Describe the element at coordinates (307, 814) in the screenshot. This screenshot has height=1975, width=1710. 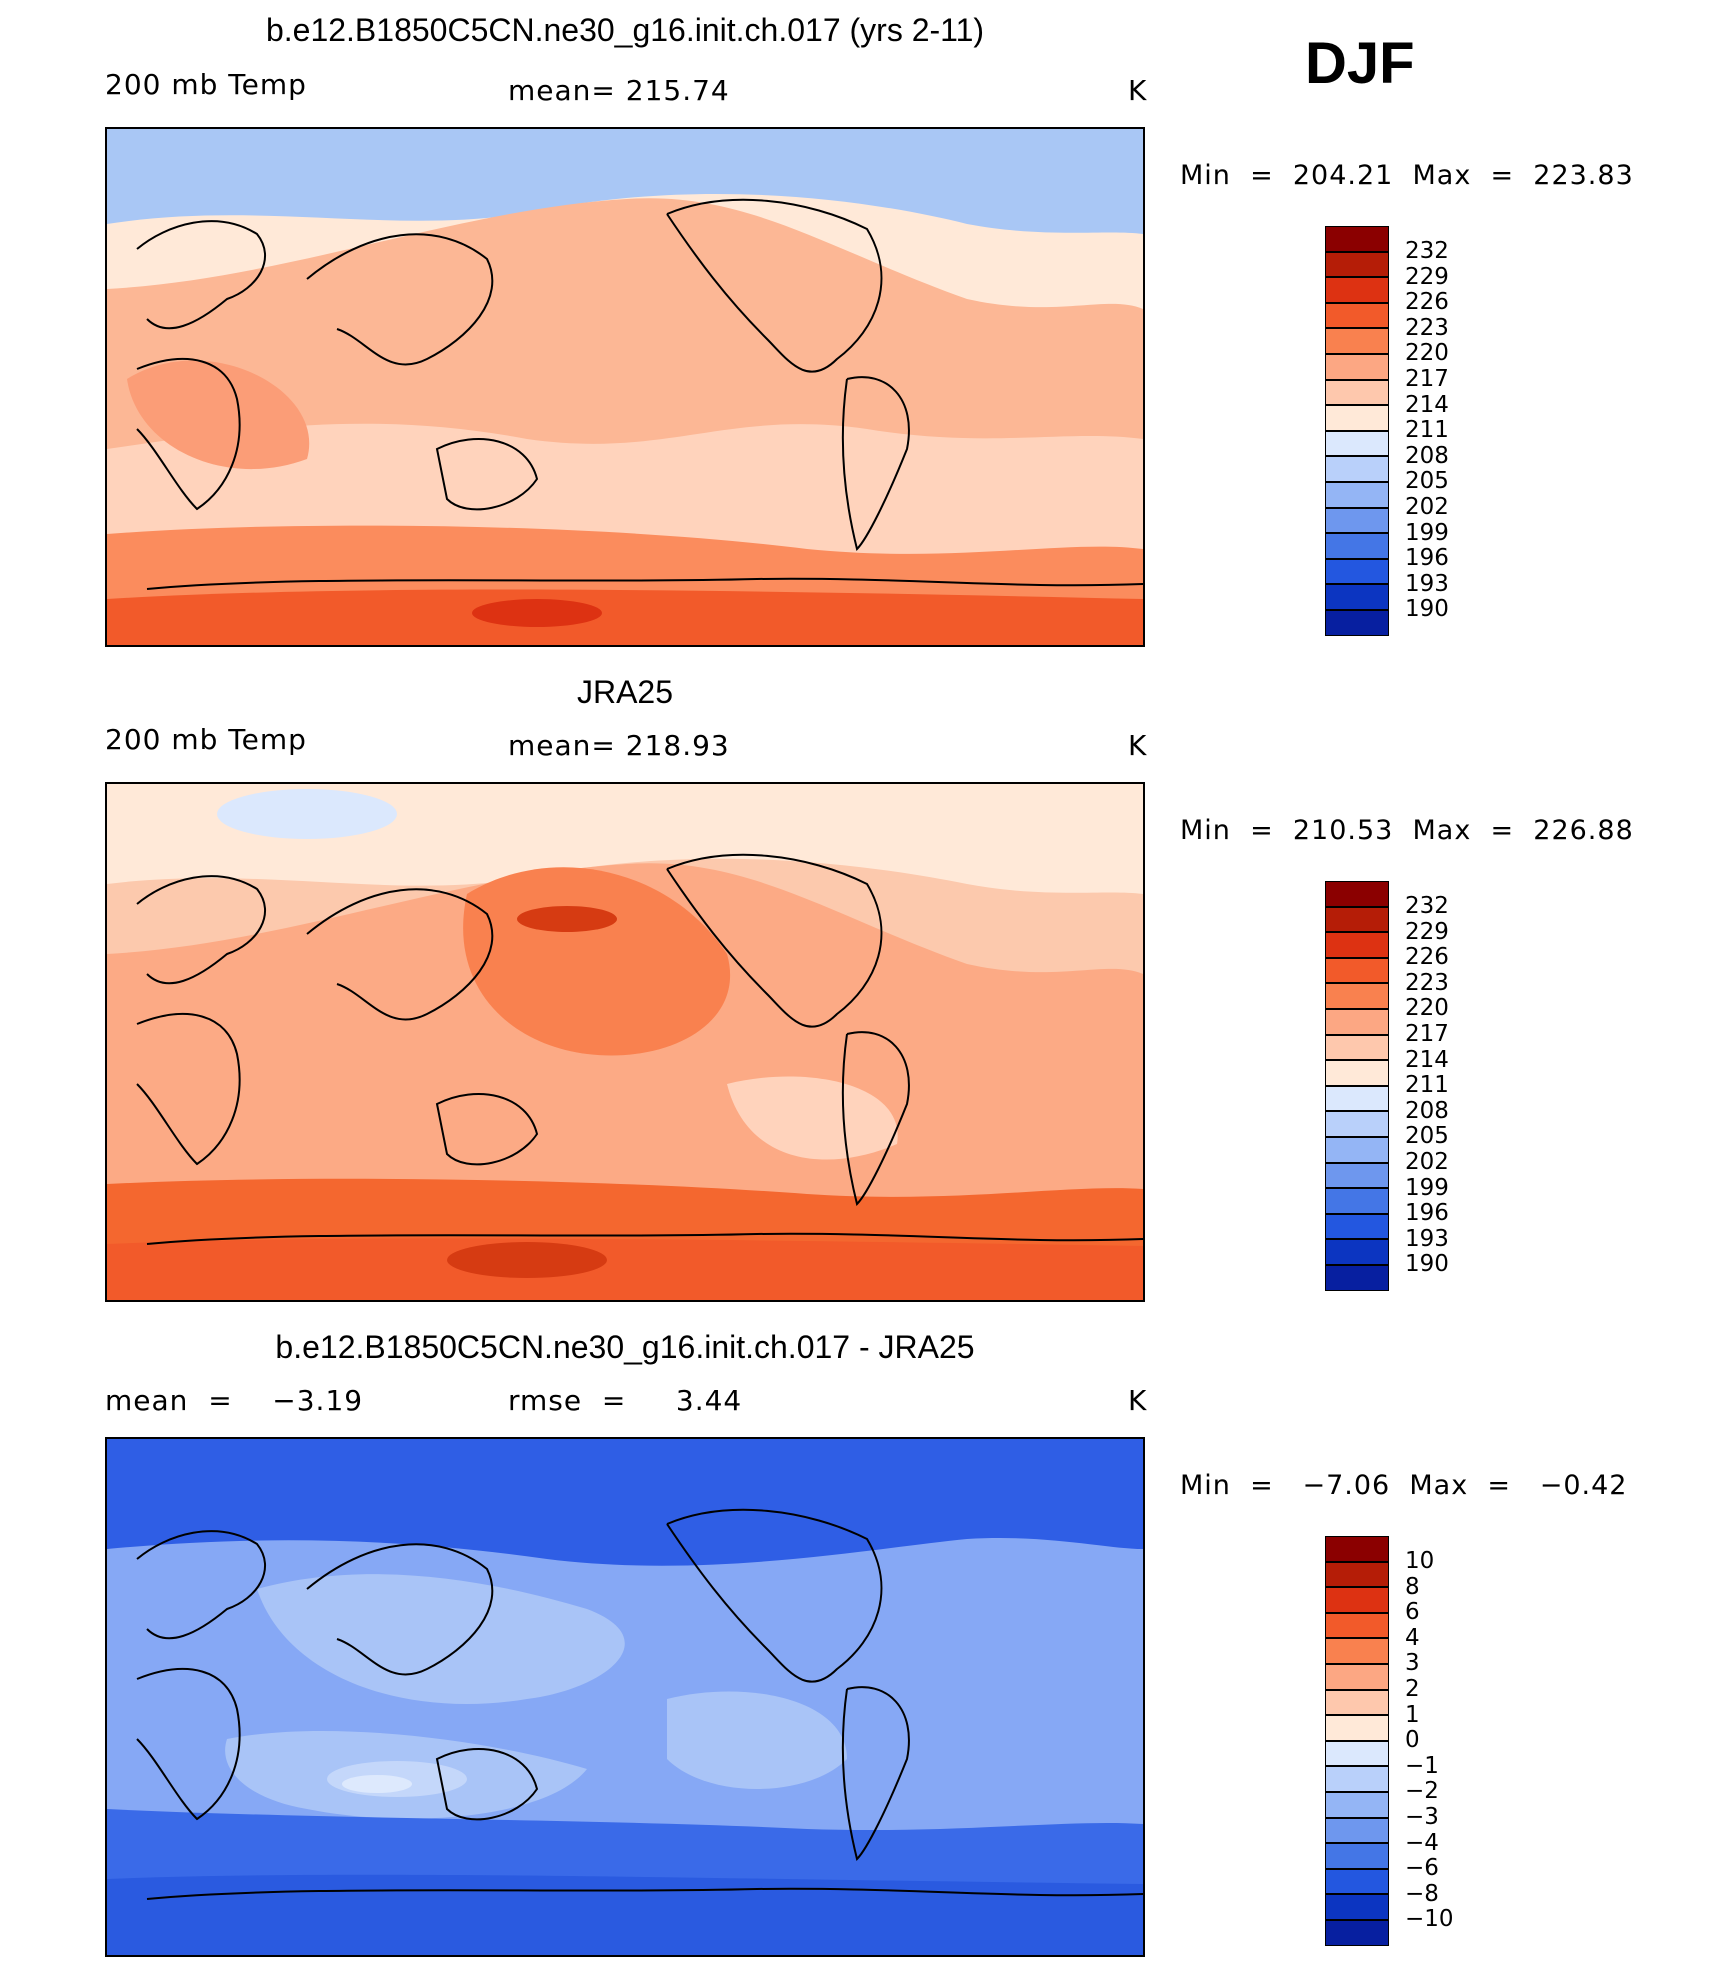
I see `blob-cold` at that location.